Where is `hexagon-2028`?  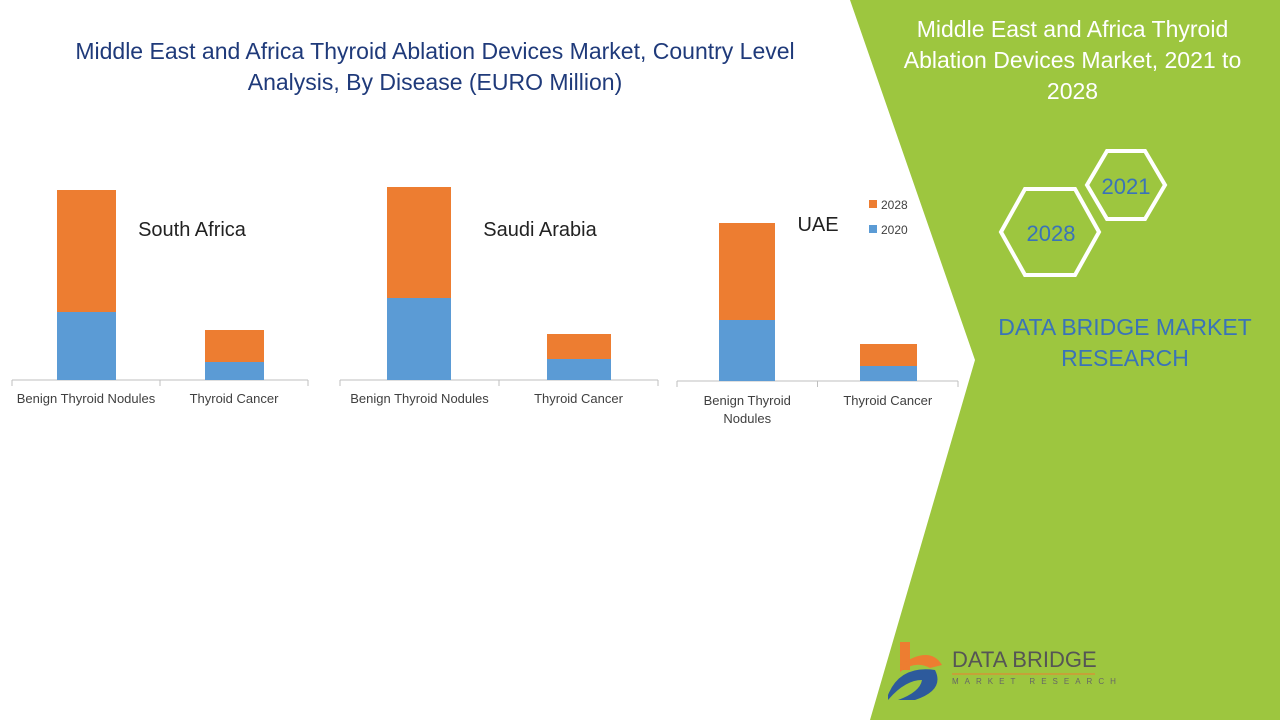 hexagon-2028 is located at coordinates (1050, 232).